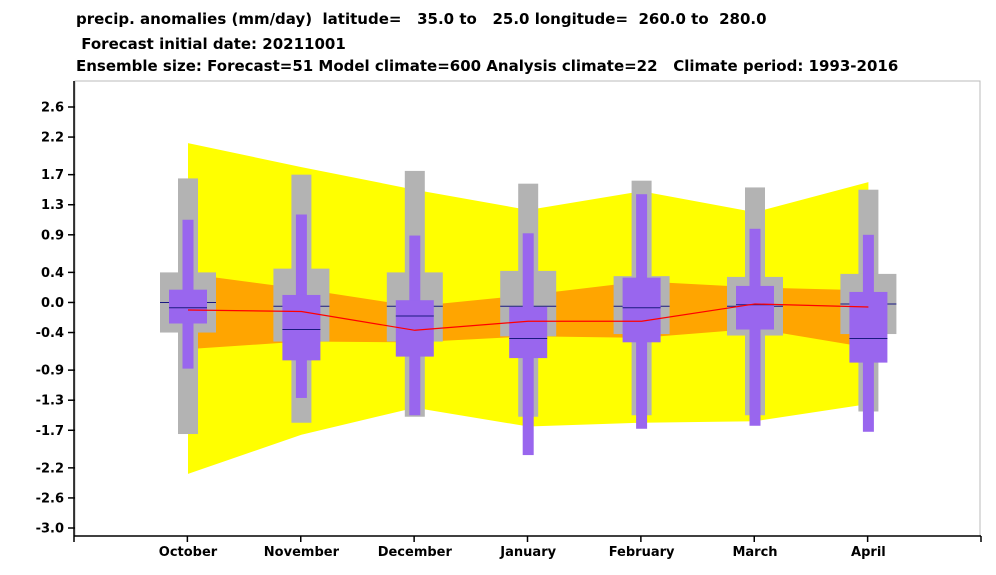 This screenshot has width=996, height=575. What do you see at coordinates (755, 307) in the screenshot?
I see `forecast-box-march` at bounding box center [755, 307].